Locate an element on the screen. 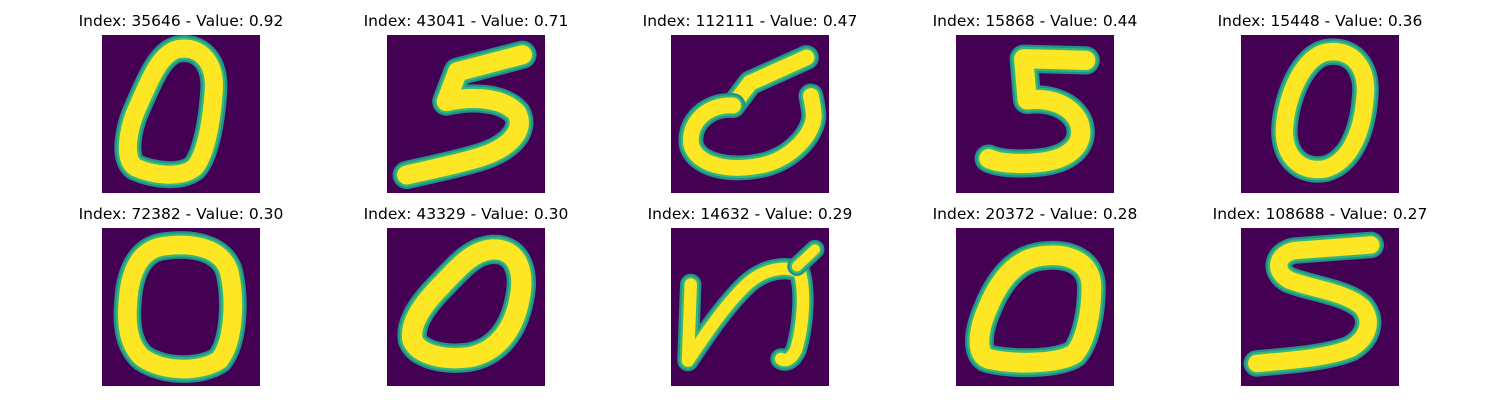  panel-title: Index: 15448 - Value: 0.36 is located at coordinates (1320, 21).